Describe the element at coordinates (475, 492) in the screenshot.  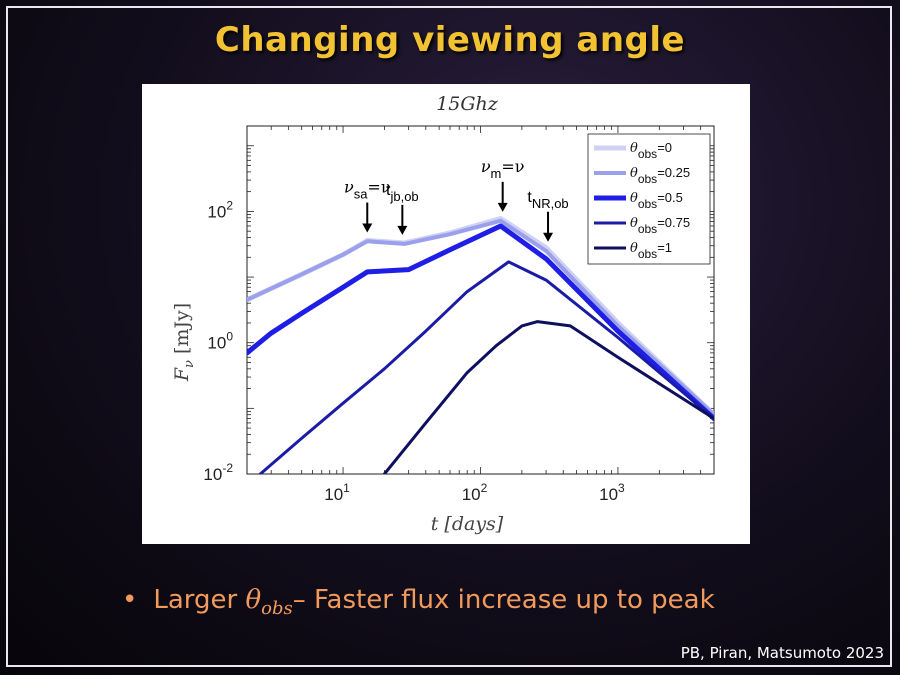
I see `x-tick-label: 10²` at that location.